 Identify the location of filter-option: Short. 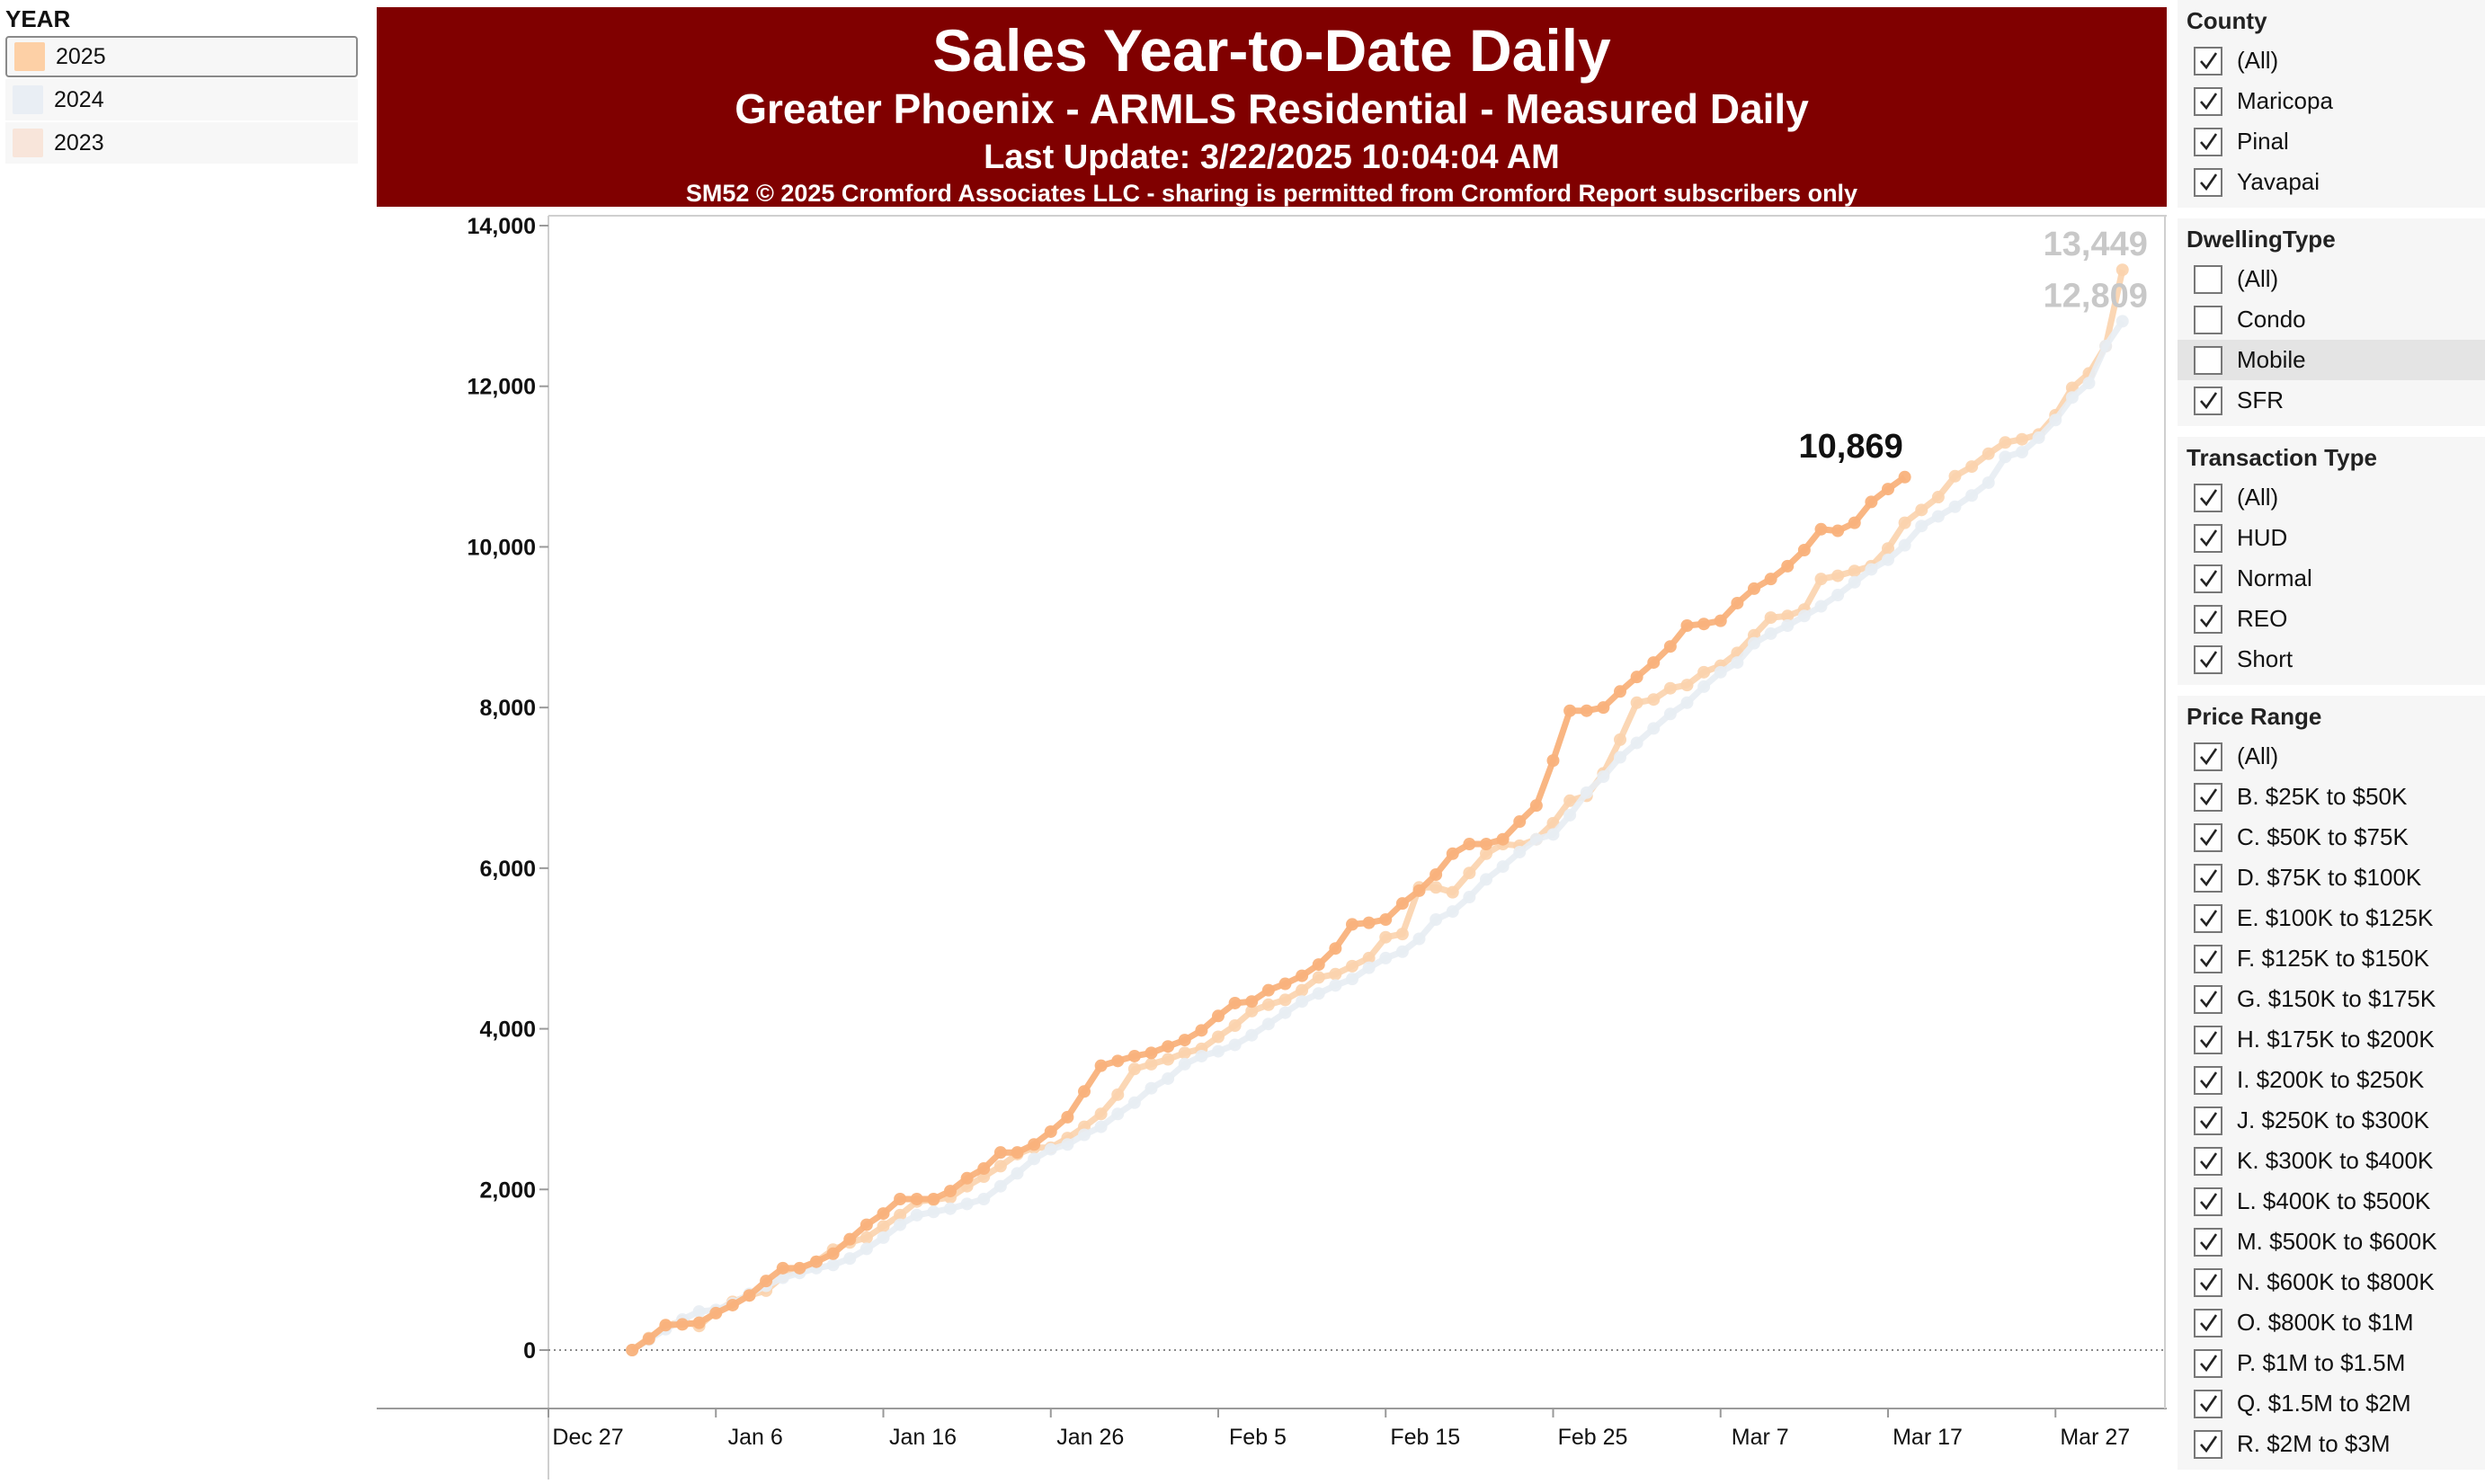
(2331, 659).